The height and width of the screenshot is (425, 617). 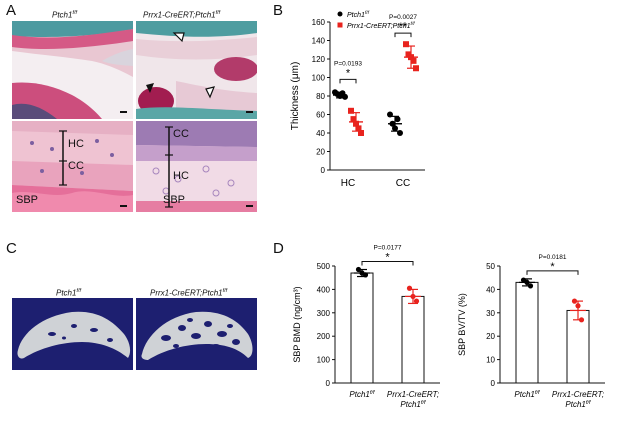 What do you see at coordinates (320, 115) in the screenshot?
I see `y-tick-label: 60` at bounding box center [320, 115].